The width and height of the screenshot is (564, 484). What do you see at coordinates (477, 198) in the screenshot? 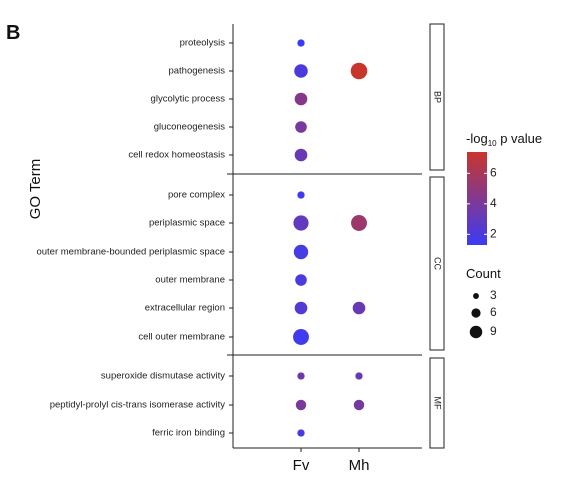
I see `color-bar` at bounding box center [477, 198].